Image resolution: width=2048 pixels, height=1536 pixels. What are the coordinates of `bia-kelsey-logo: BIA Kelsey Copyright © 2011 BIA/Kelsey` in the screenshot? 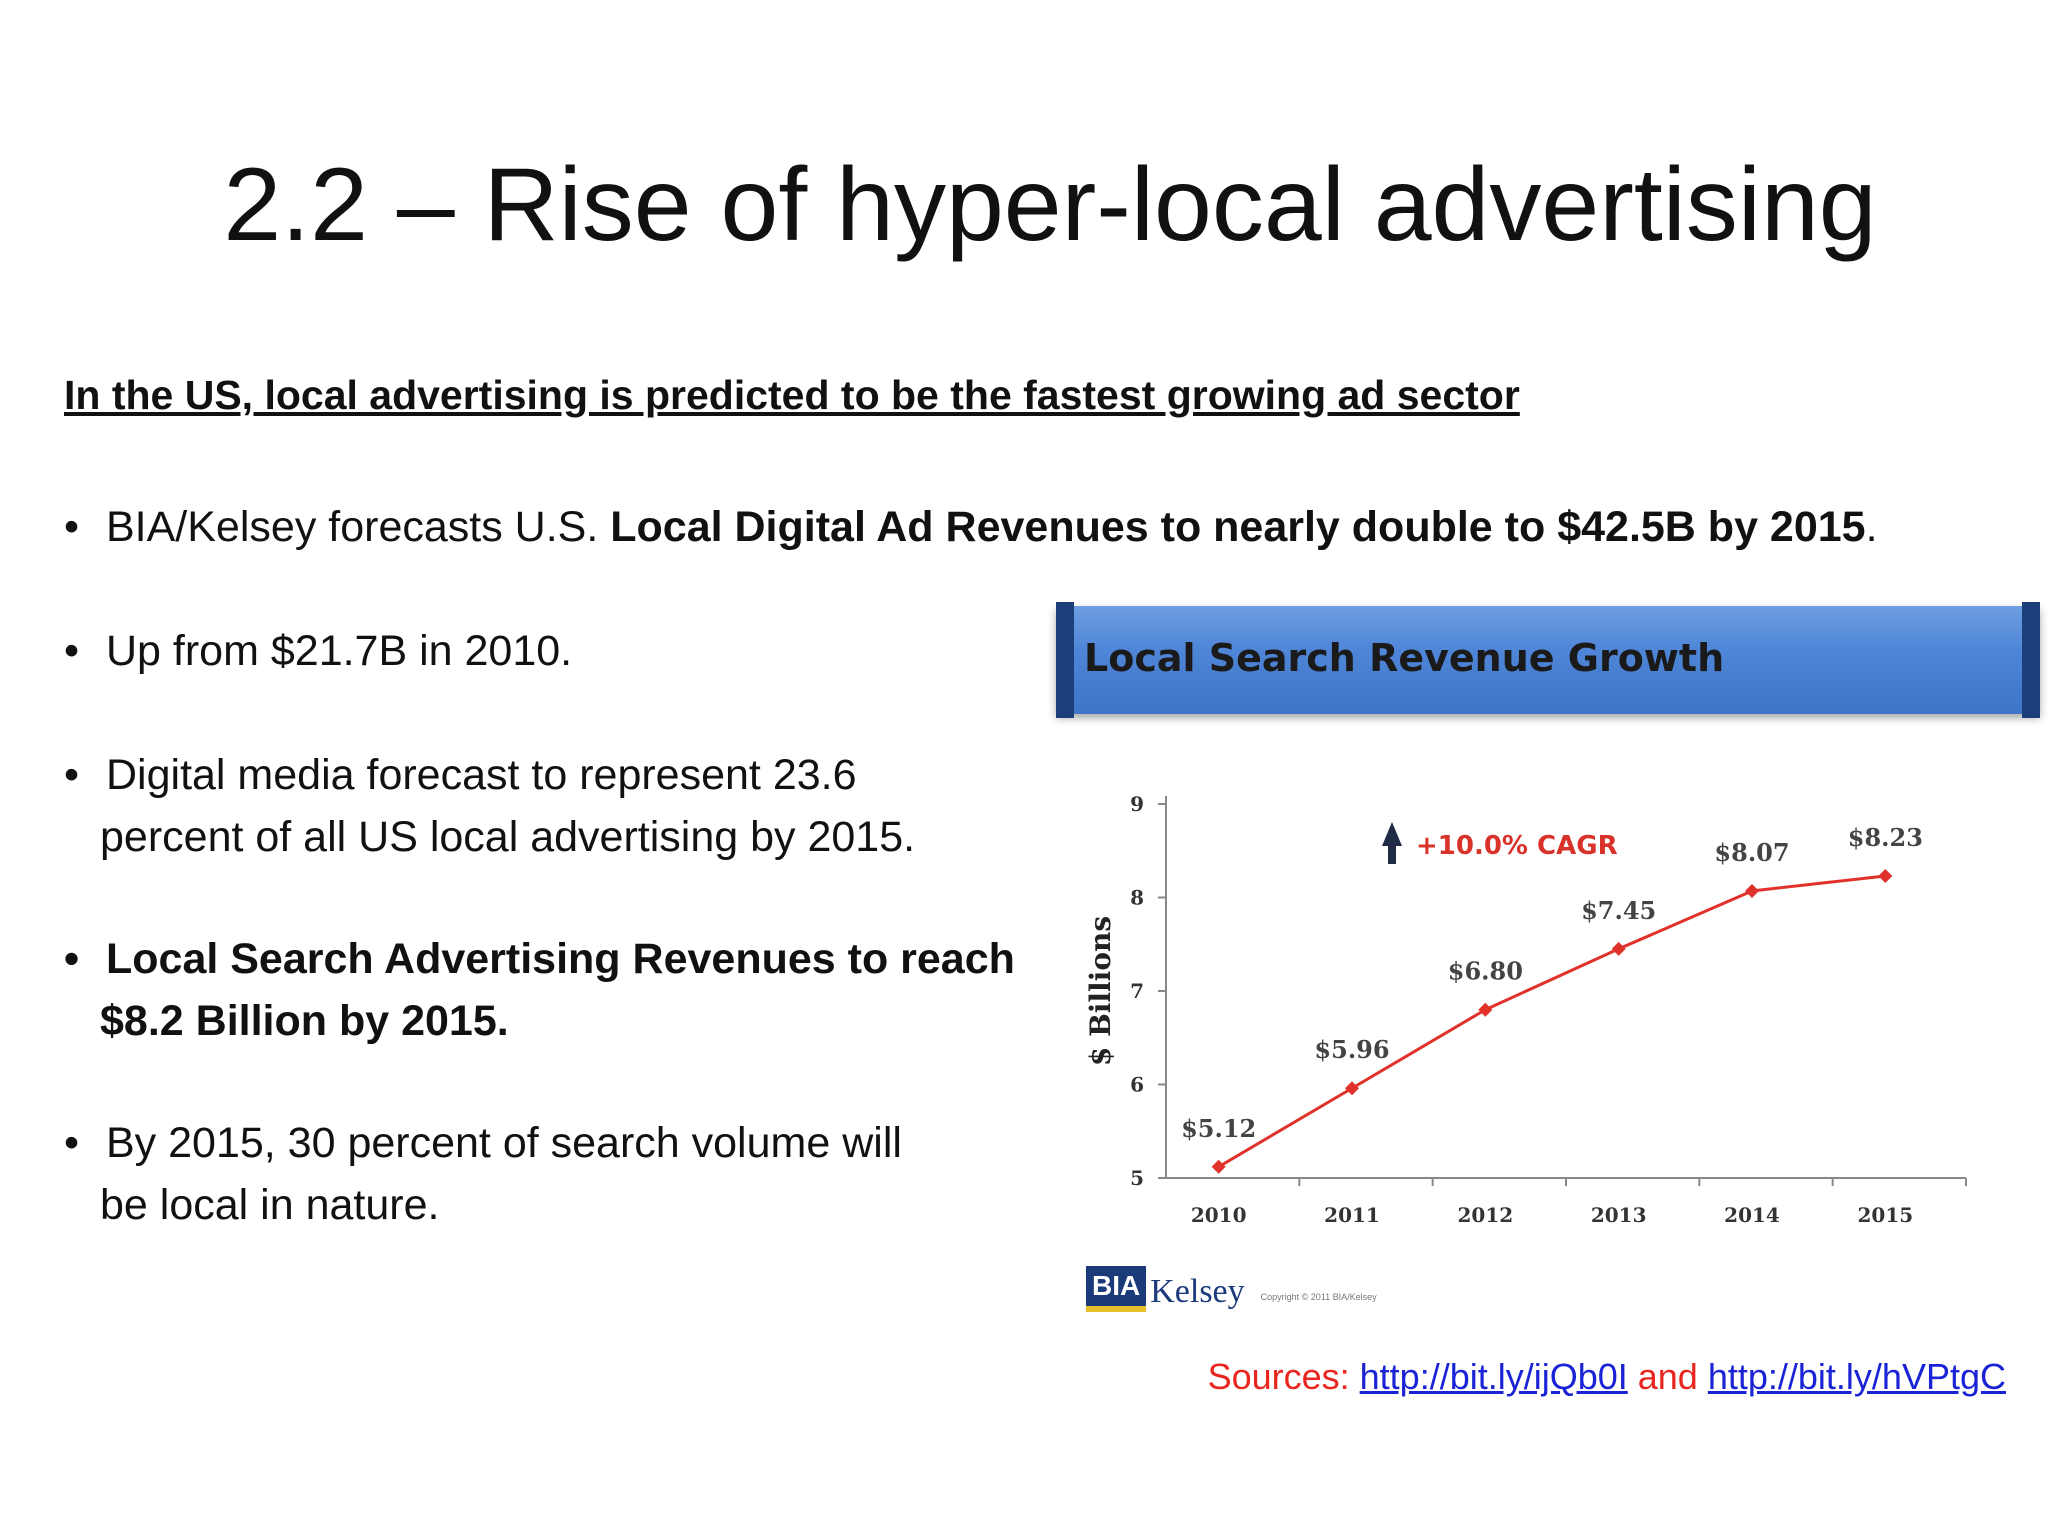 It's located at (1231, 1287).